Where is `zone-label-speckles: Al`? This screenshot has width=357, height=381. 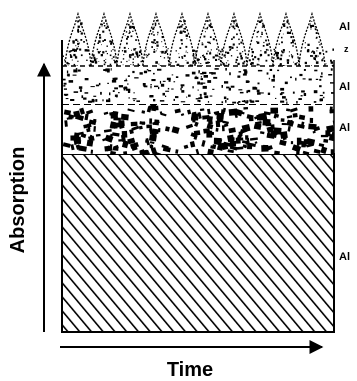 zone-label-speckles: Al is located at coordinates (344, 87).